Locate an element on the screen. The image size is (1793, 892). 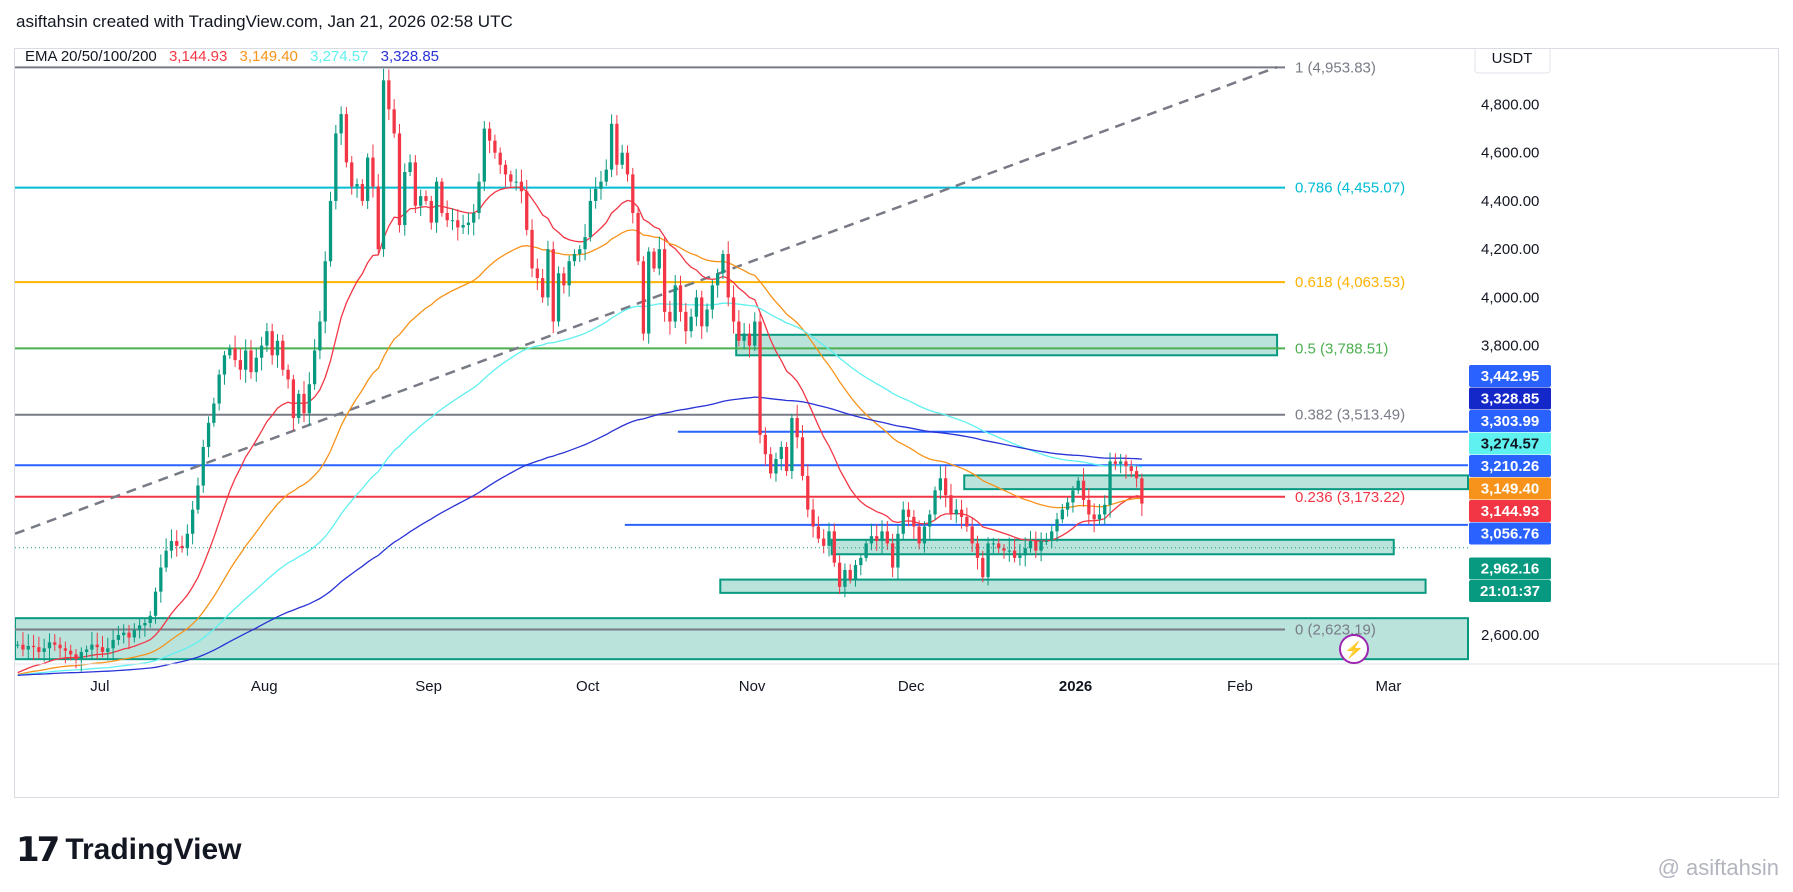
price-label: 3,149.40 is located at coordinates (1510, 488).